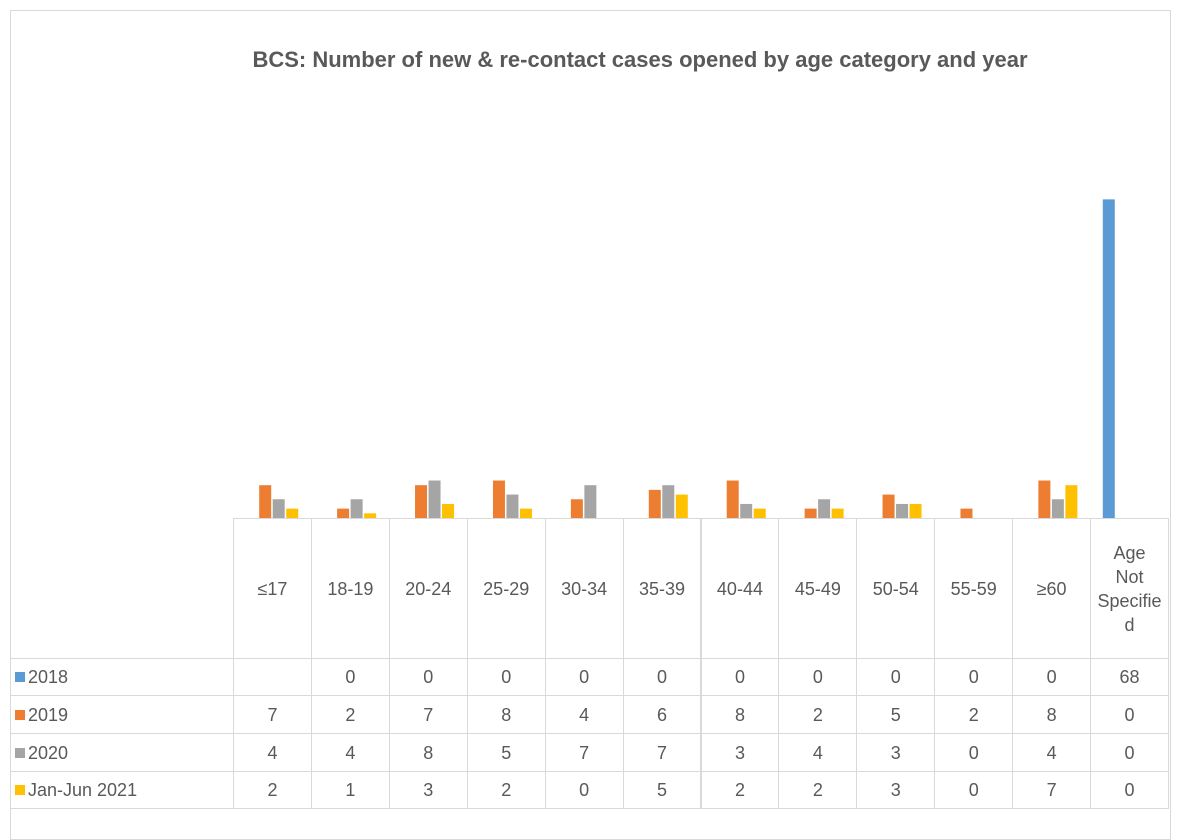 The image size is (1182, 840). I want to click on legend-entry: Jan-Jun 2021, so click(122, 790).